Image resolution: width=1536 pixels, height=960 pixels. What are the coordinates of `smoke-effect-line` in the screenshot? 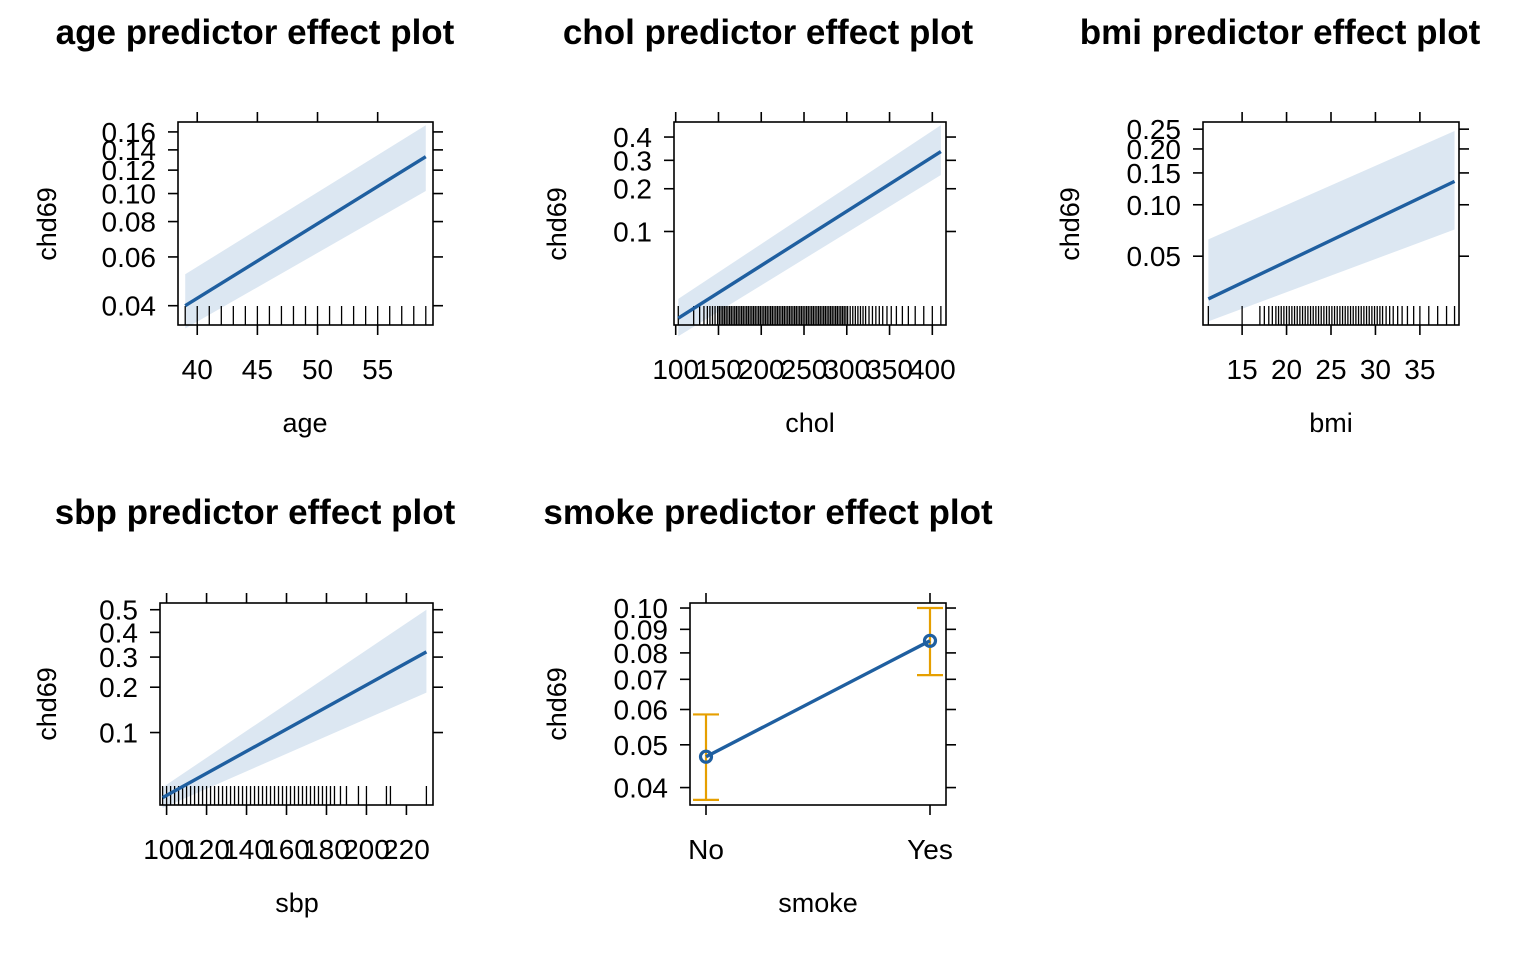 It's located at (818, 699).